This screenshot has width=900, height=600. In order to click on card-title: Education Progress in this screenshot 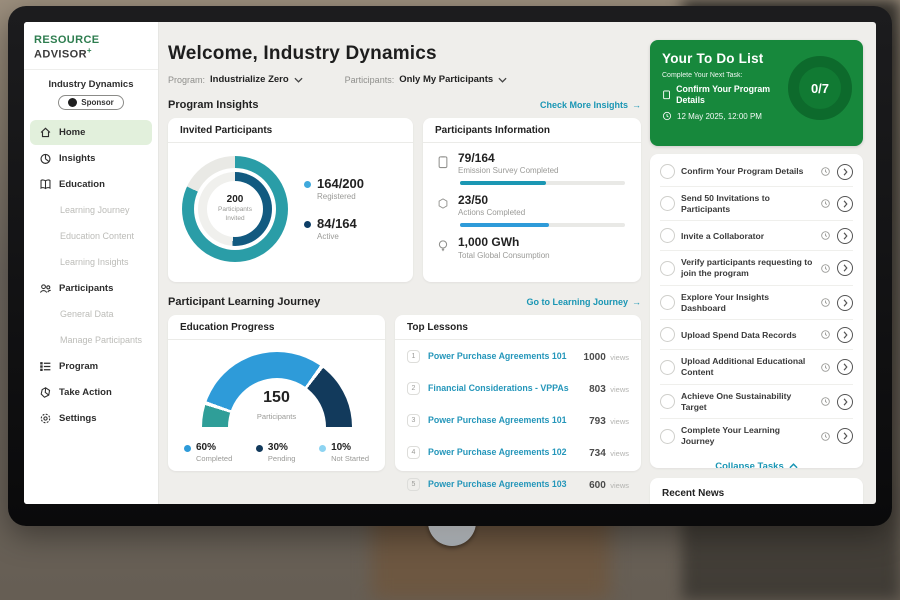, I will do `click(276, 327)`.